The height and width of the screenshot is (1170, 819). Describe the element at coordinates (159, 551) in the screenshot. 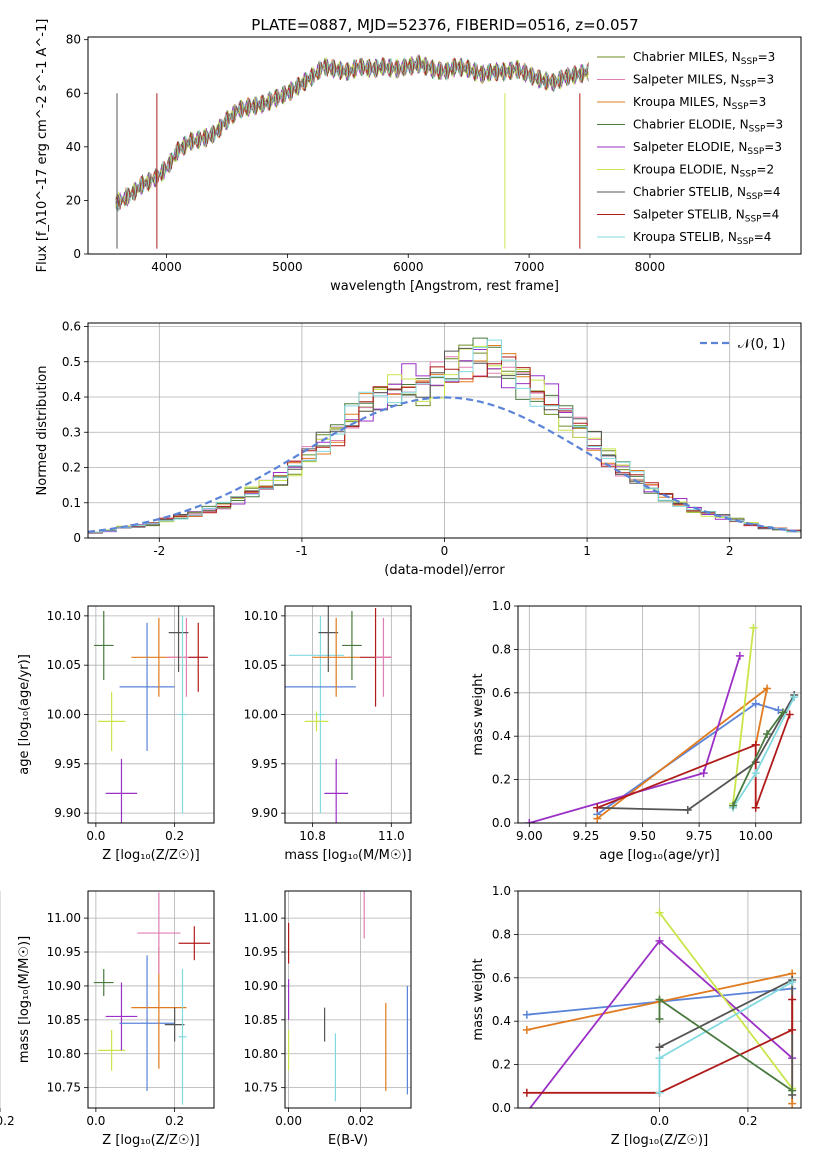

I see `x-tick-label: -2` at that location.